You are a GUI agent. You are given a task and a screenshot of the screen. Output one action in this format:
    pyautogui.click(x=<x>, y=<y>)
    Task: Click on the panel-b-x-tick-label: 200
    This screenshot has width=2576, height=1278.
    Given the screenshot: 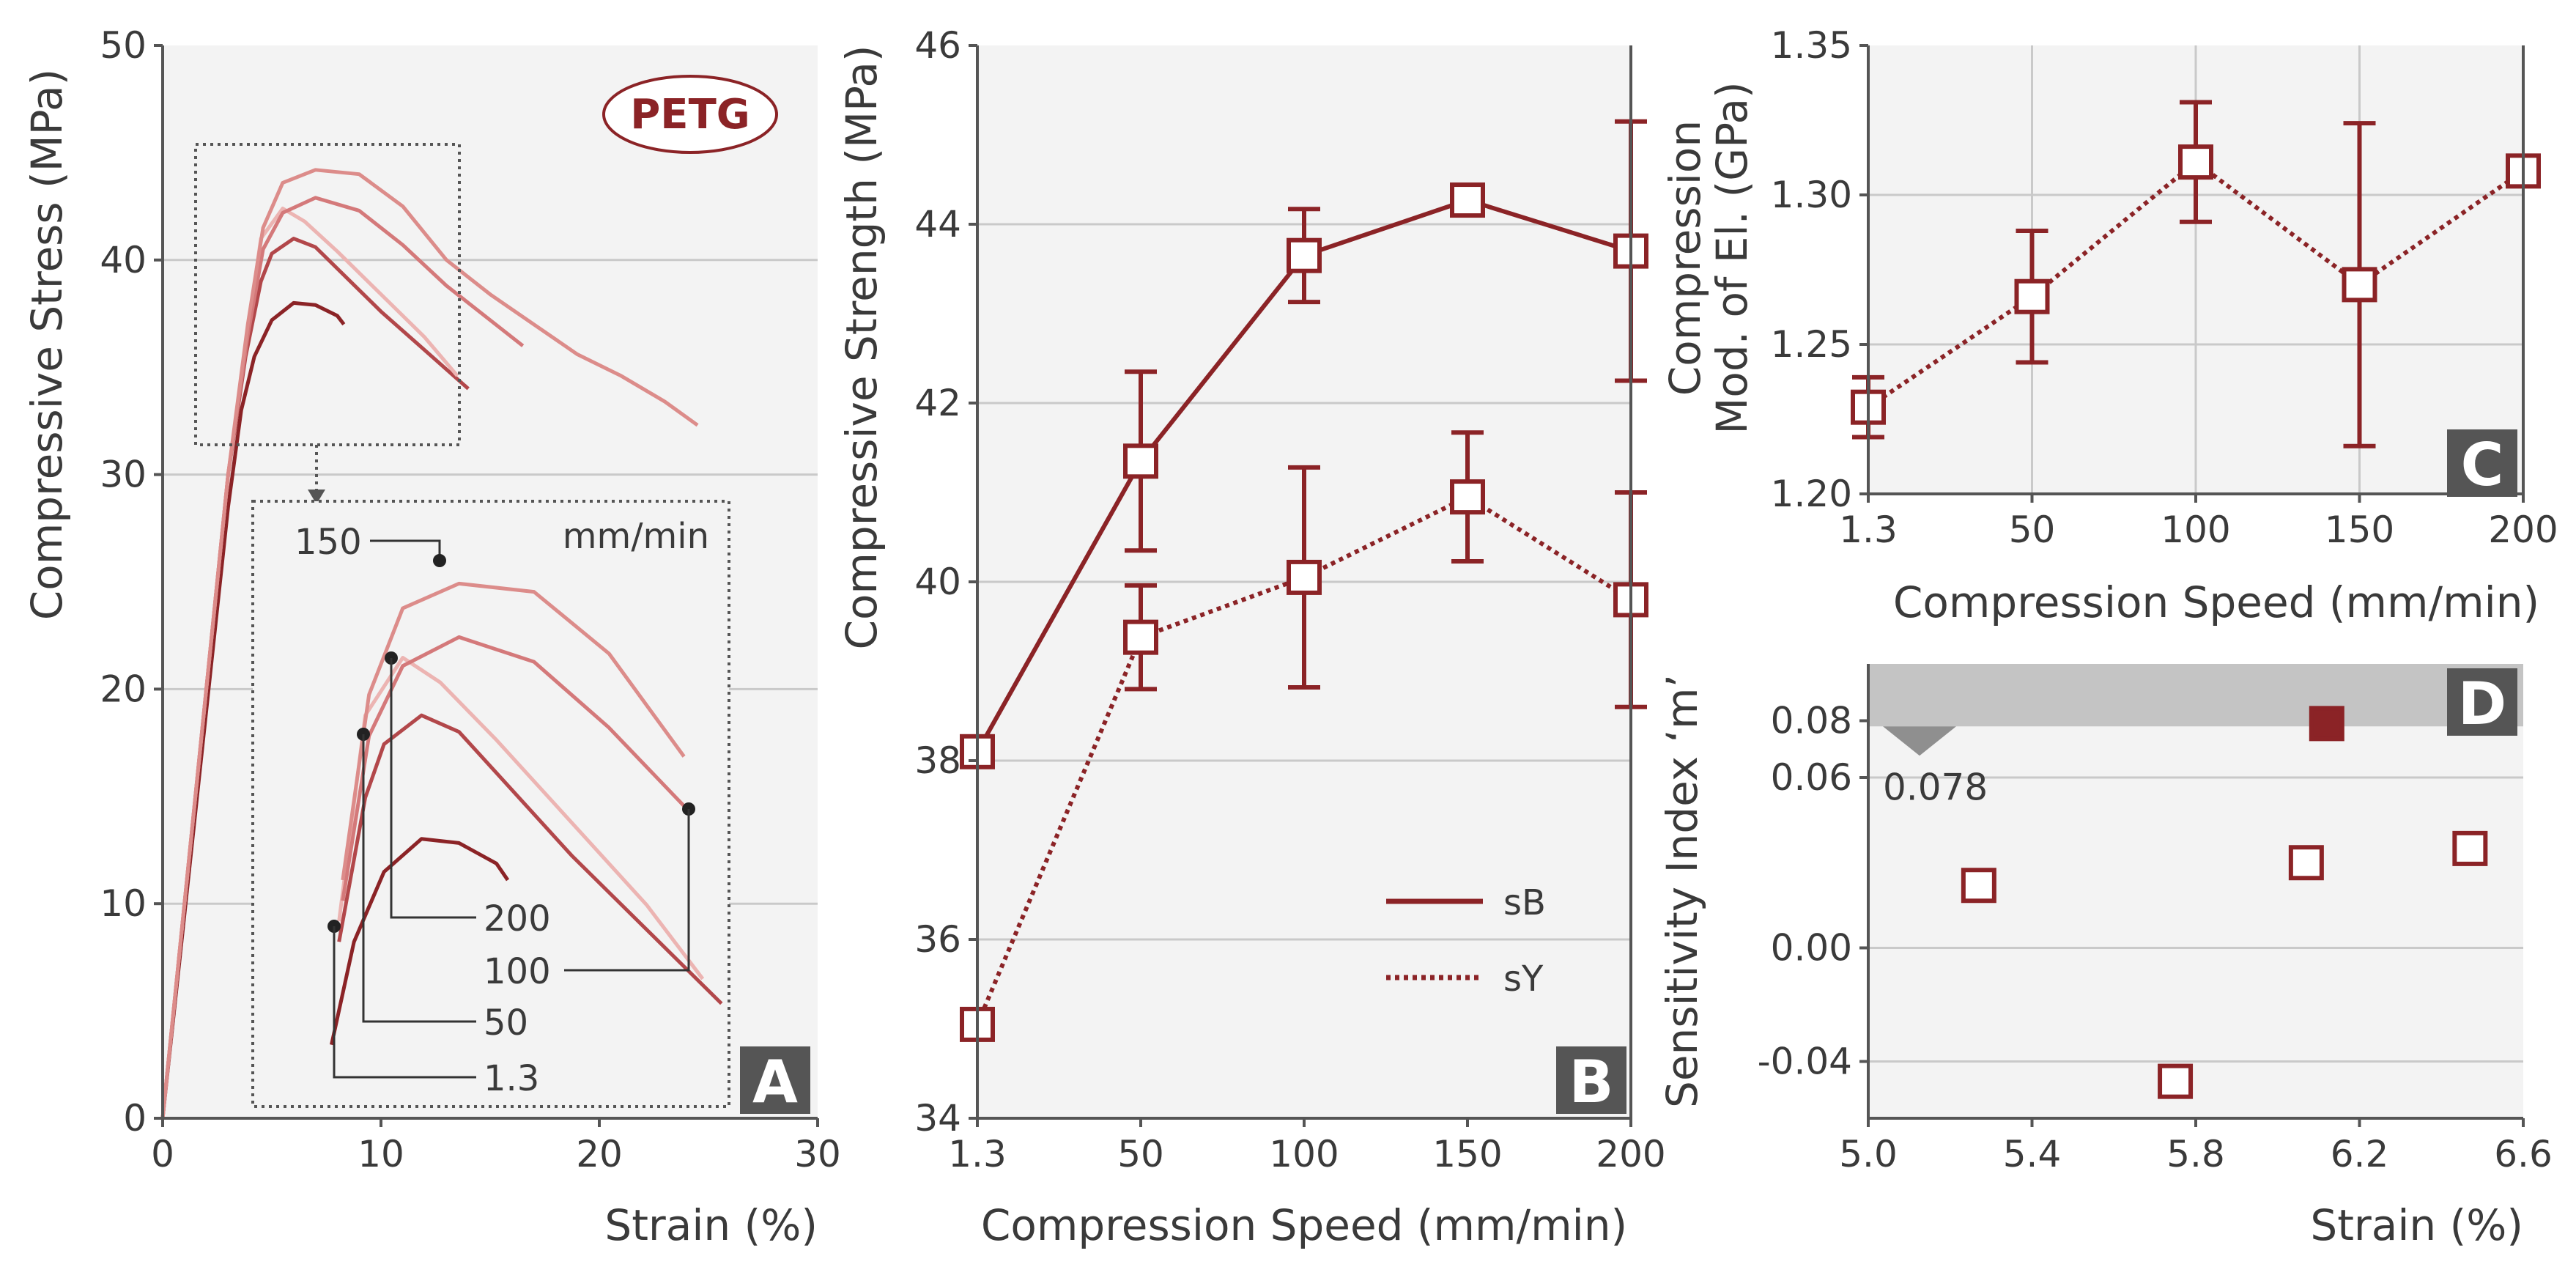 What is the action you would take?
    pyautogui.click(x=1630, y=1154)
    